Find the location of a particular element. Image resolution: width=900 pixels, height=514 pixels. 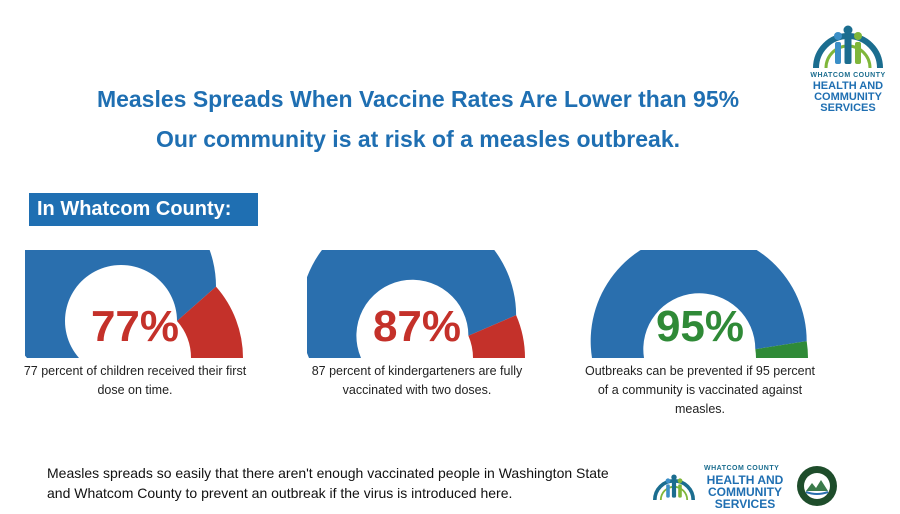

gauge-threshold: 95% is located at coordinates (700, 306).